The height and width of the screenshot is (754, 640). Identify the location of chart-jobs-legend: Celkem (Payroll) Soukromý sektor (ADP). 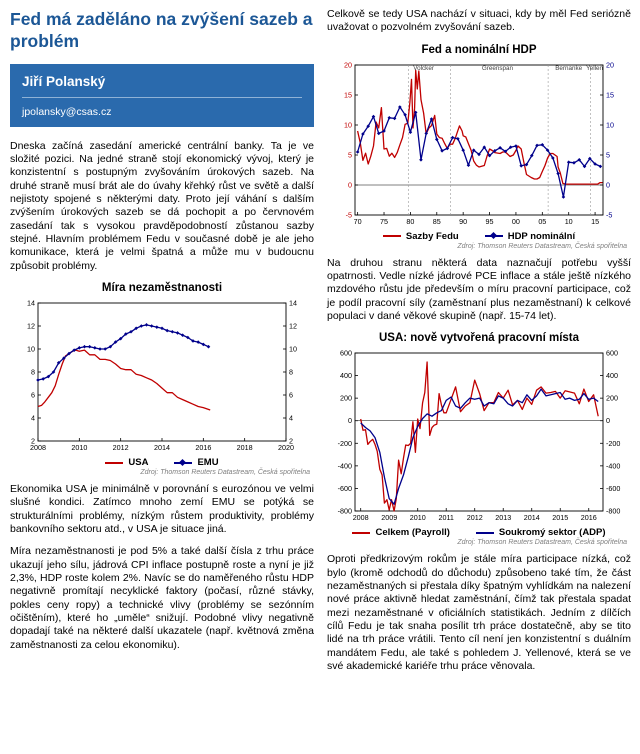
(479, 532).